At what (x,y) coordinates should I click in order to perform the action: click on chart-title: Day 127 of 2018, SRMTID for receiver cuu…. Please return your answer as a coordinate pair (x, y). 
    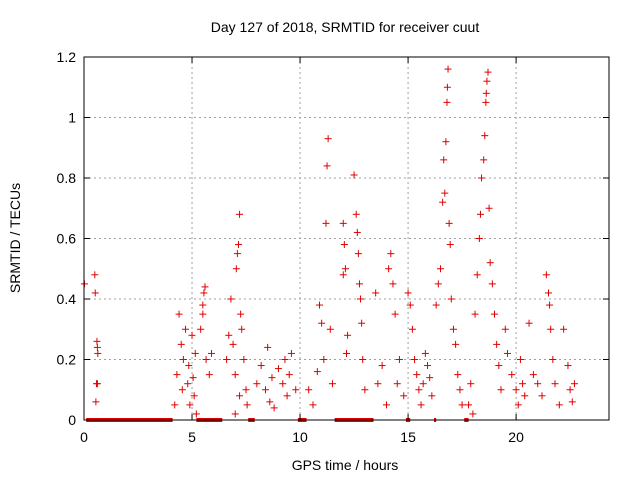
    Looking at the image, I should click on (345, 27).